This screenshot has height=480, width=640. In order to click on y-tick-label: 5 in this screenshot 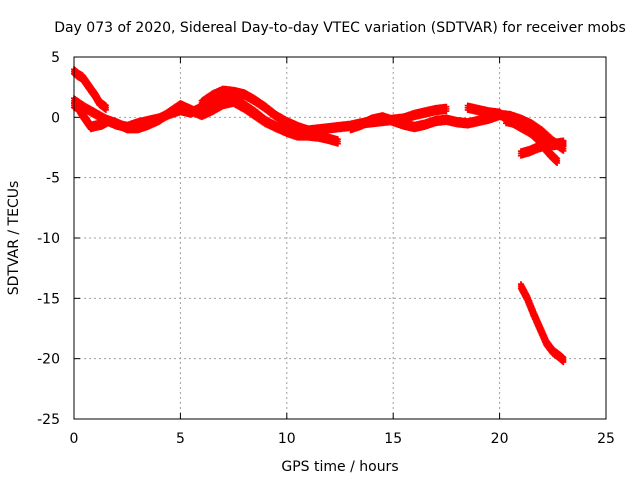, I will do `click(55, 58)`.